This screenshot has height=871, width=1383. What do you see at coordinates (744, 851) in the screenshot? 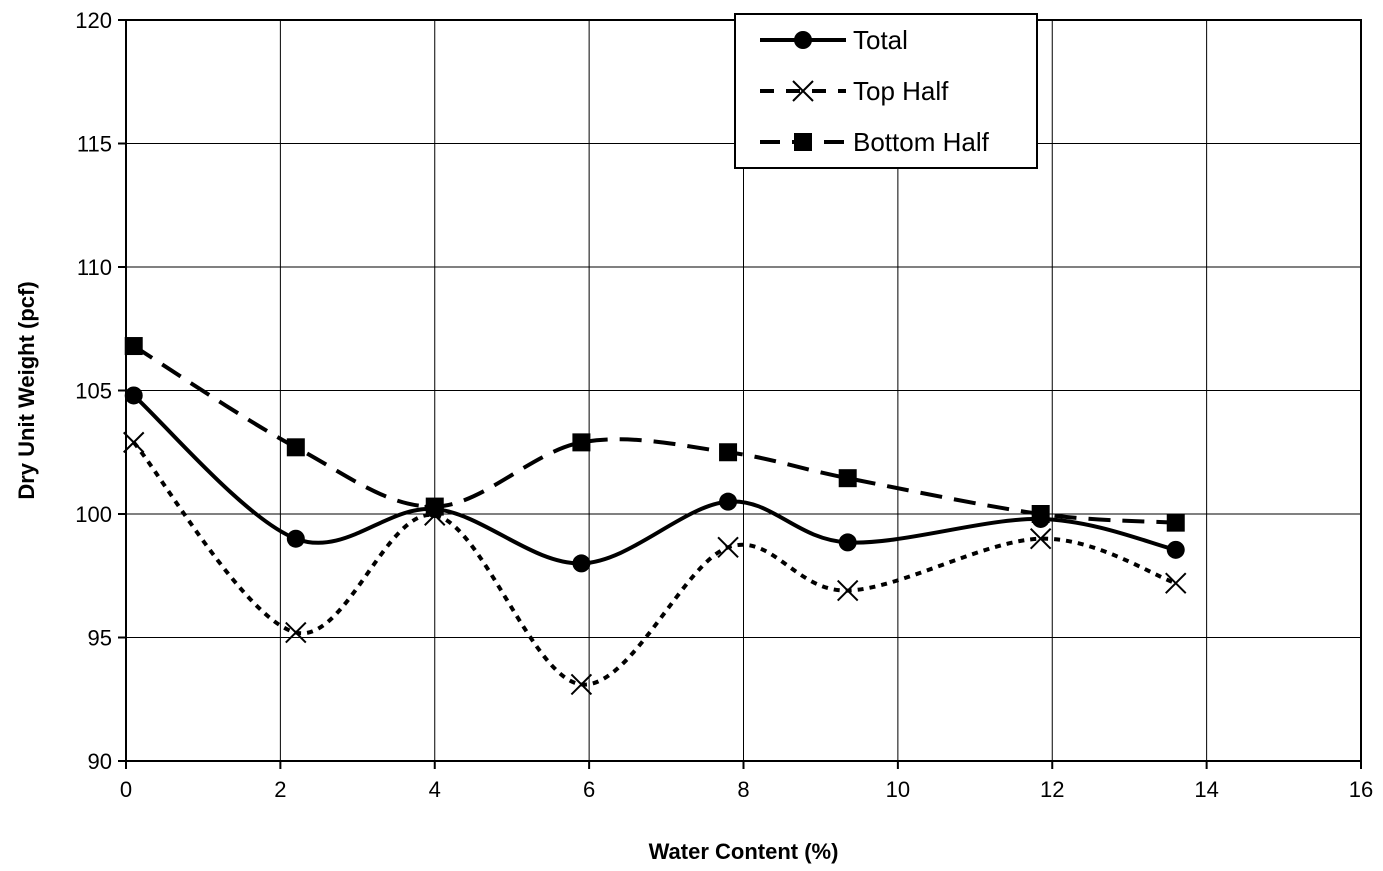
I see `x-axis-title: Water Content (%)` at bounding box center [744, 851].